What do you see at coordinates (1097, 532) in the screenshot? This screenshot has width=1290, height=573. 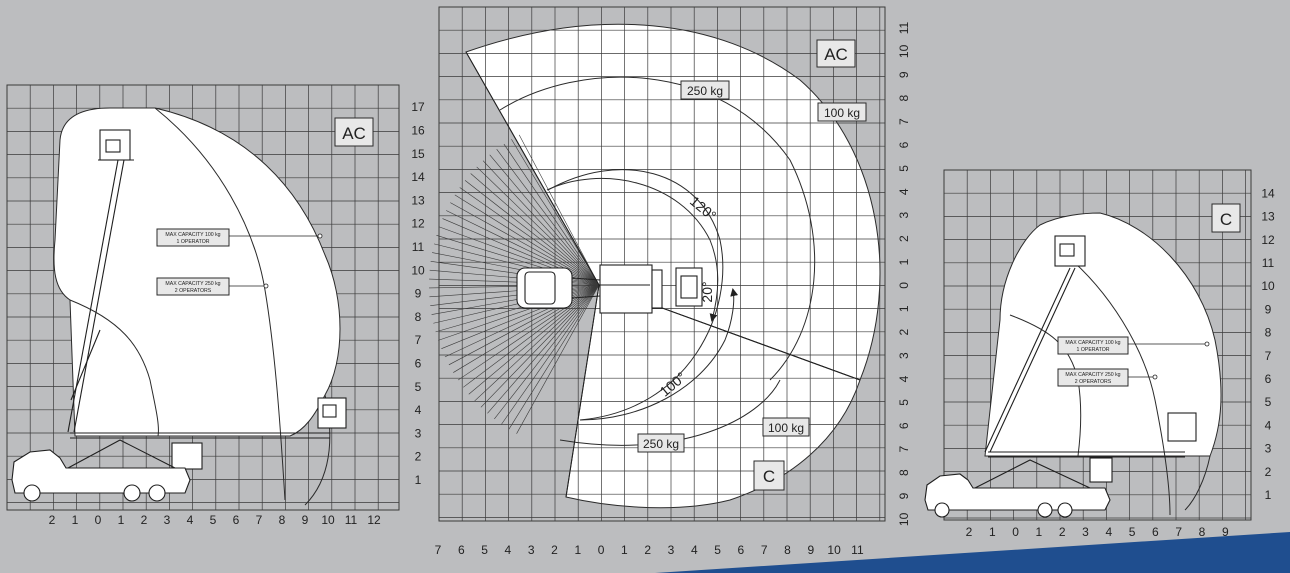 I see `right-x-axis-ticks: 2 1 0 1 2 3 4 5 6 7 8 9` at bounding box center [1097, 532].